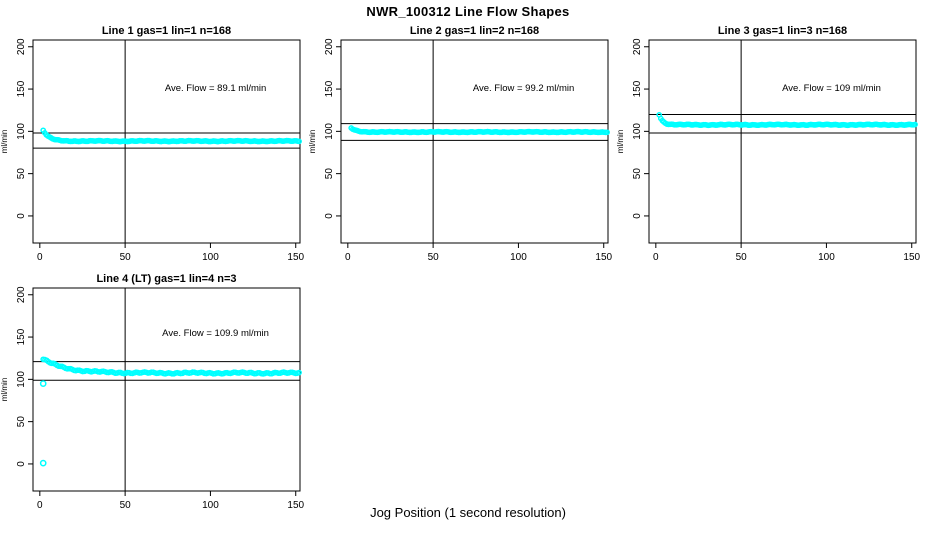 The image size is (936, 540). Describe the element at coordinates (468, 11) in the screenshot. I see `figure-title: NWR_100312 Line Flow Shapes` at that location.